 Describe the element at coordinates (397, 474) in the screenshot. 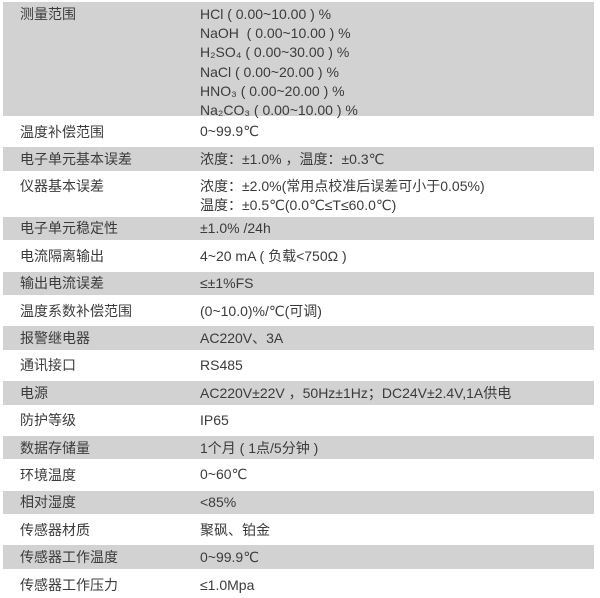

I see `row-values: 0~60℃` at that location.